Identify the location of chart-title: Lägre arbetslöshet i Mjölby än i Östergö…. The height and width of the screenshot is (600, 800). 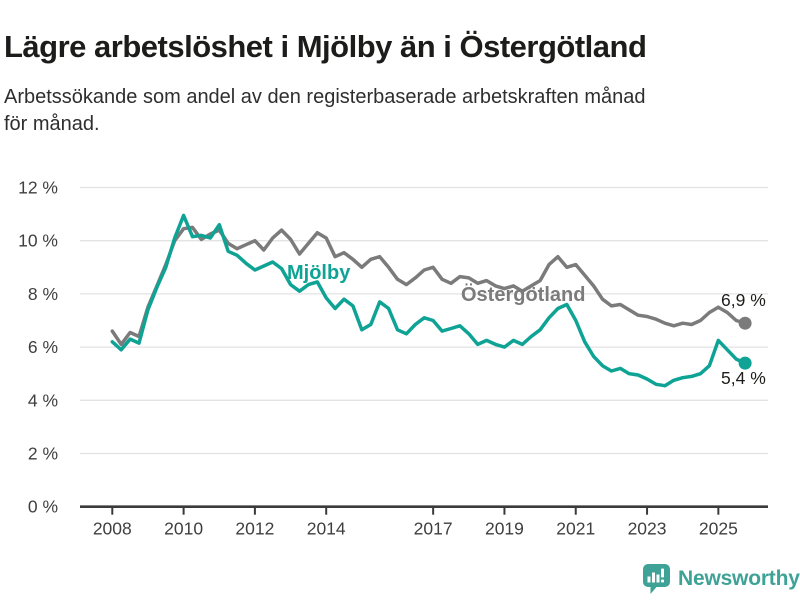
(325, 46).